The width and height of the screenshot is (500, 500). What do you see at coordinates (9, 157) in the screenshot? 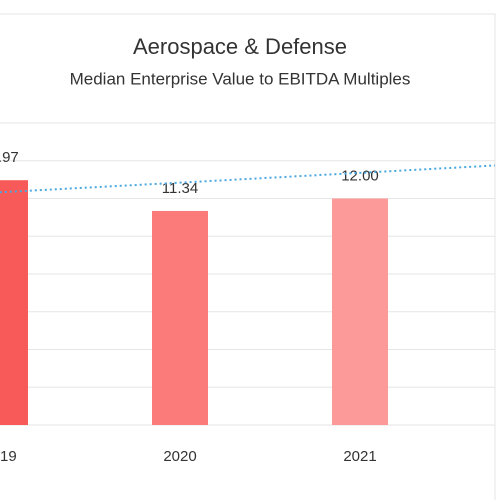
I see `value-label: 12.97` at bounding box center [9, 157].